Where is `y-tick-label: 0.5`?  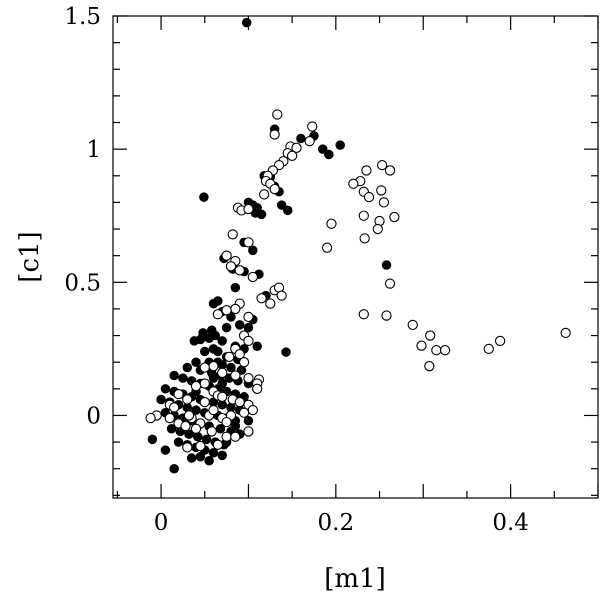 y-tick-label: 0.5 is located at coordinates (82, 283).